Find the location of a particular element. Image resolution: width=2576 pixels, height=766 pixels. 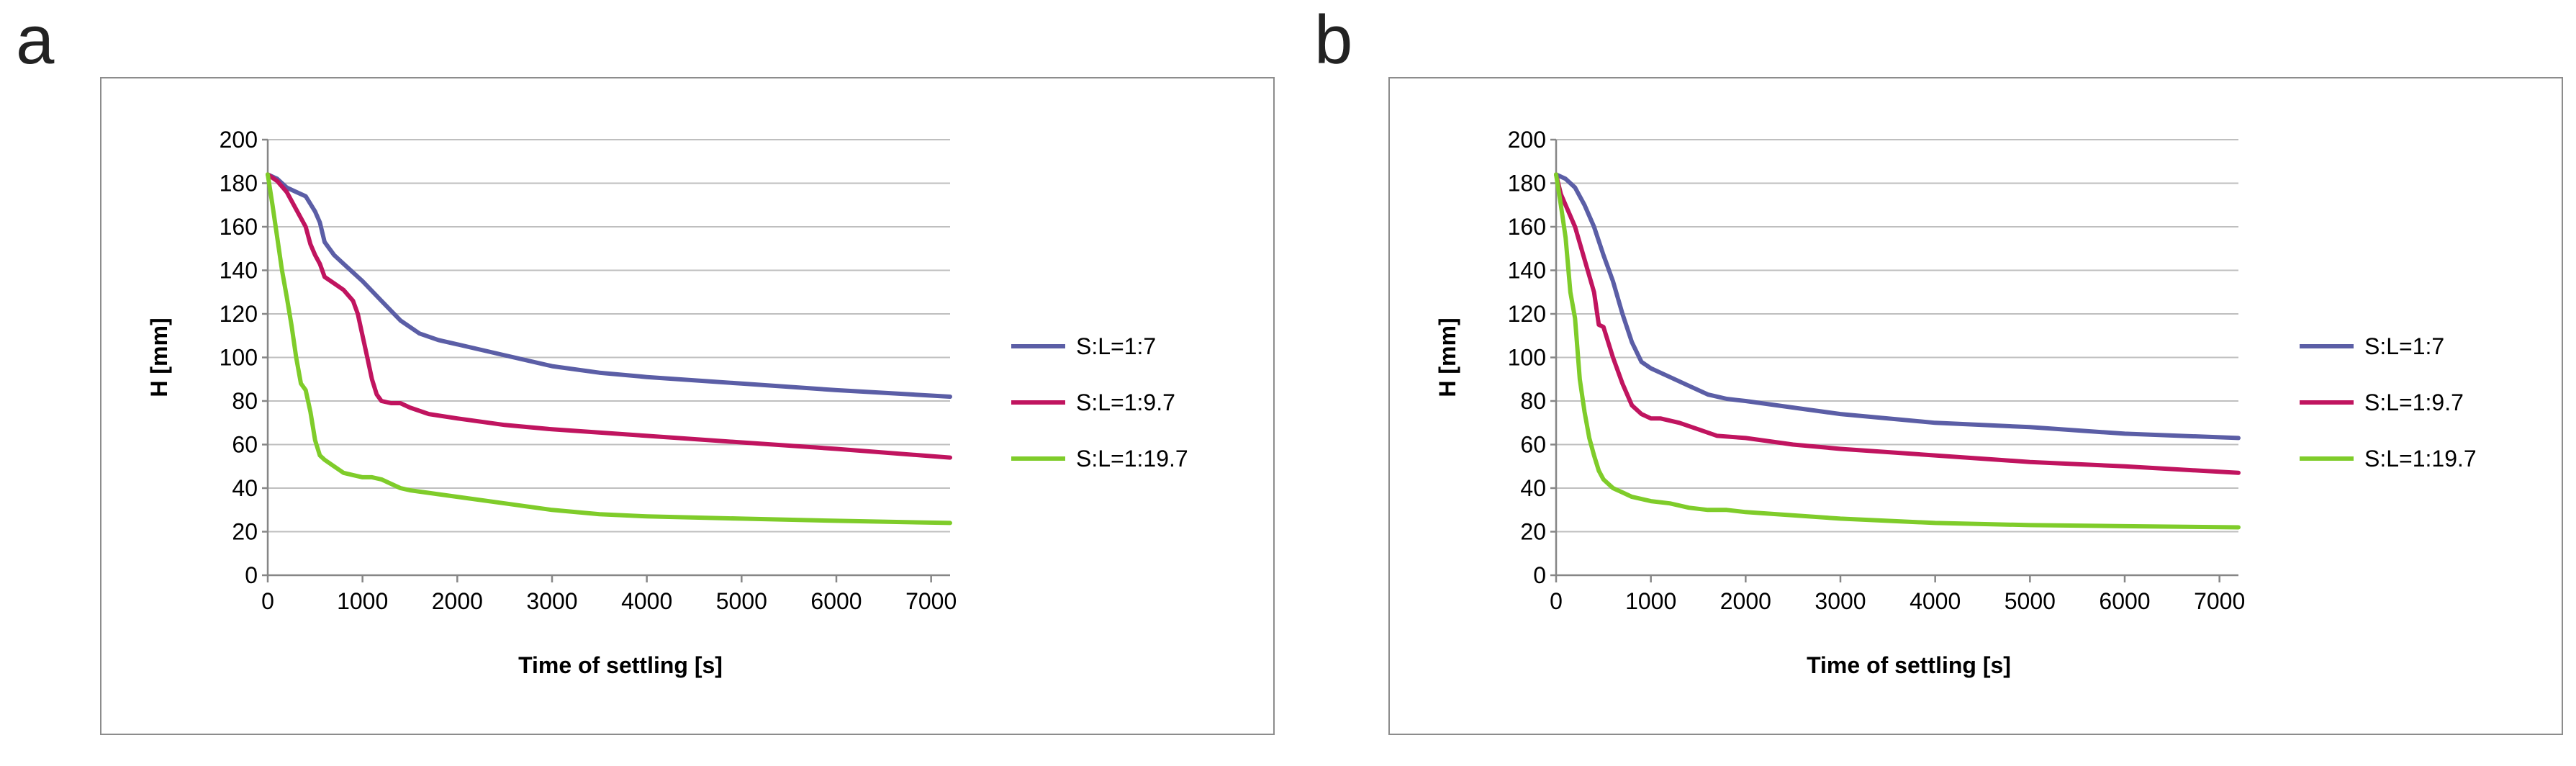

panel-a-label: a is located at coordinates (36, 39).